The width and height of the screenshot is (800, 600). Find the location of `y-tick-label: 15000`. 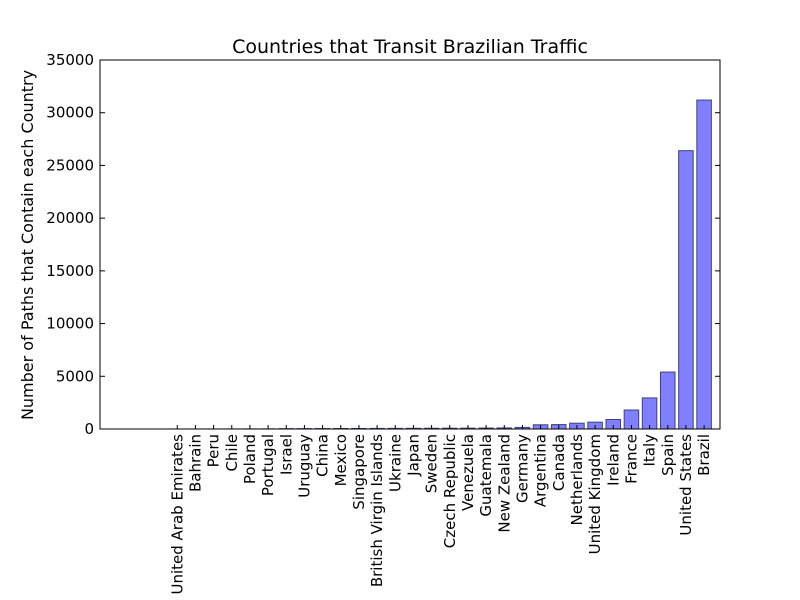

y-tick-label: 15000 is located at coordinates (70, 271).